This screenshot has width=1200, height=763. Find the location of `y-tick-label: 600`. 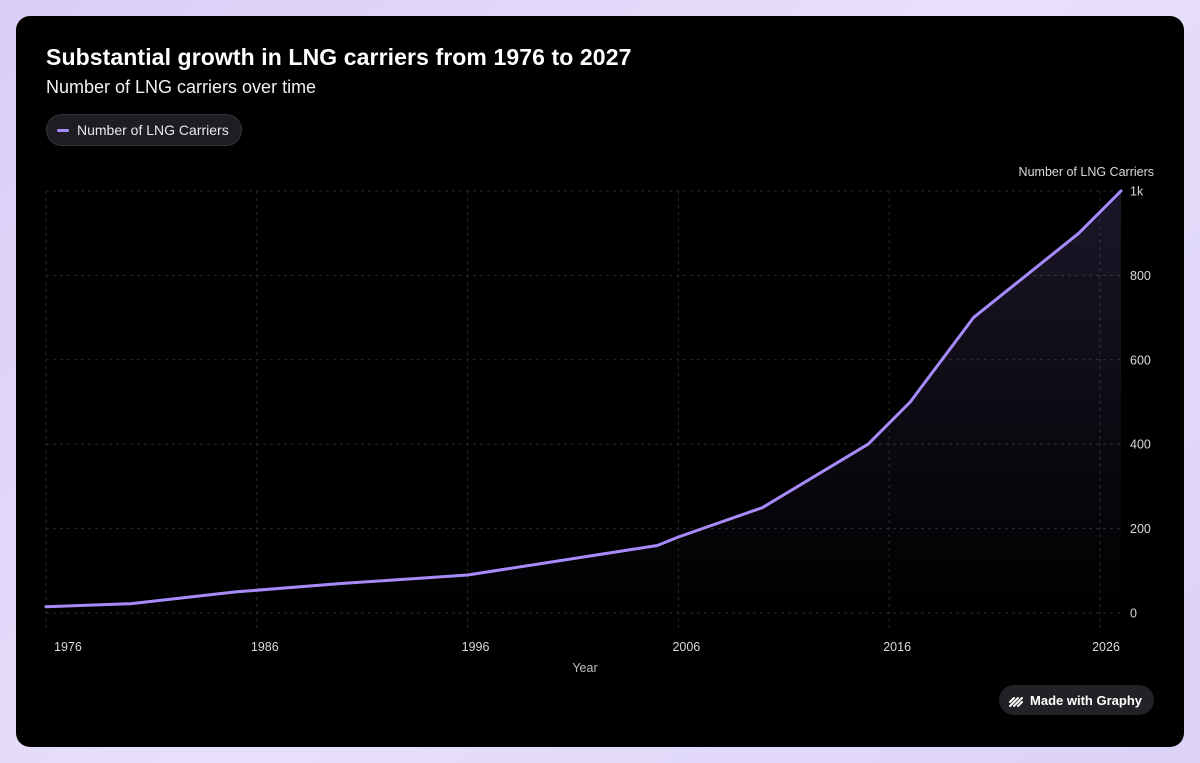

y-tick-label: 600 is located at coordinates (1140, 360).